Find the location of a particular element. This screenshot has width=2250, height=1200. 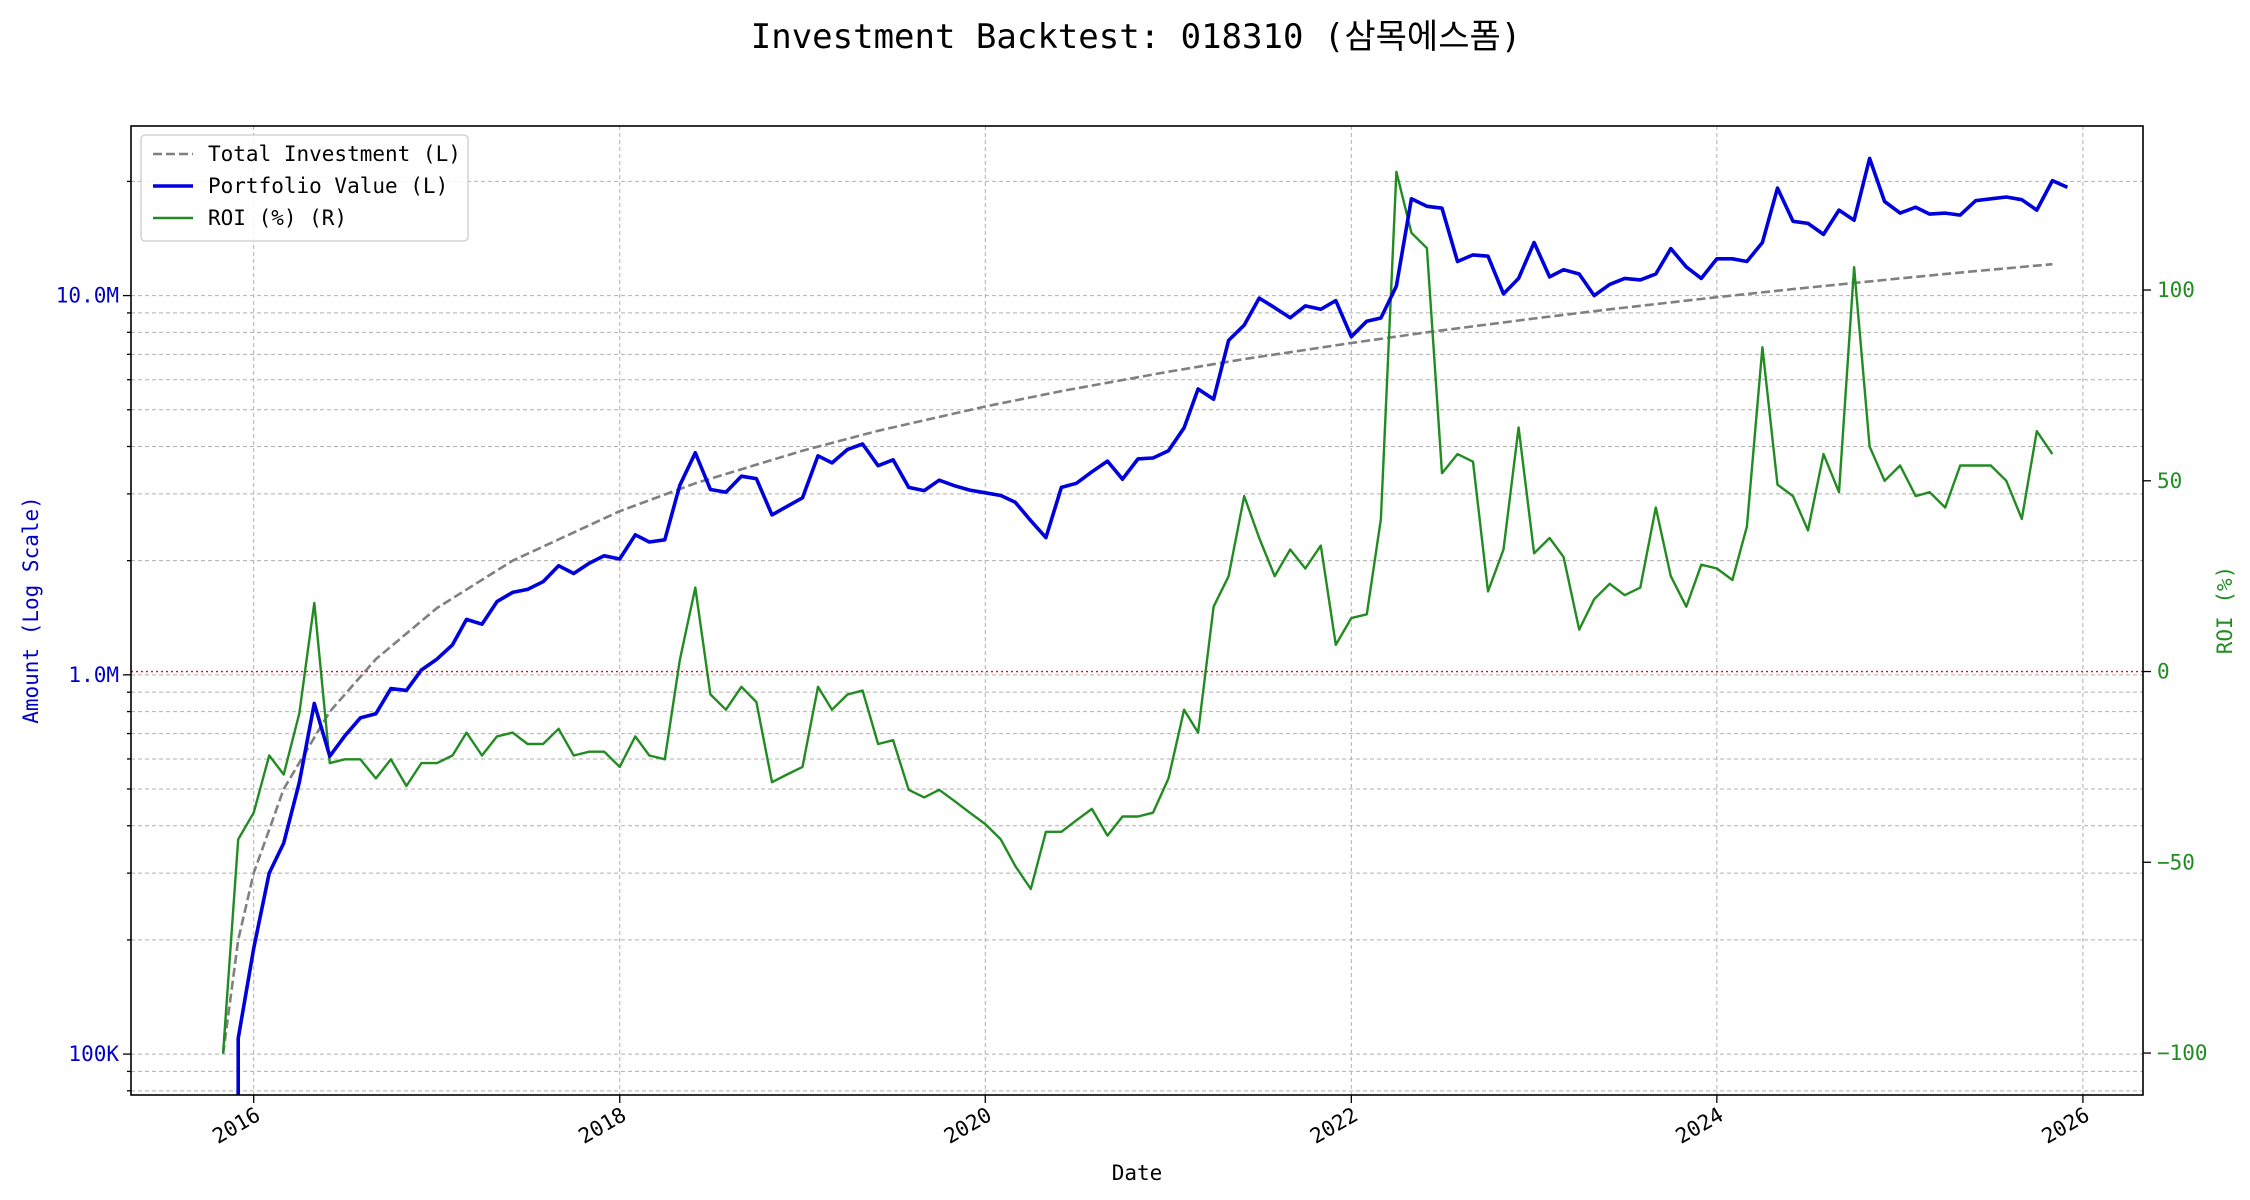

right-tick-label: 0 is located at coordinates (2163, 672).